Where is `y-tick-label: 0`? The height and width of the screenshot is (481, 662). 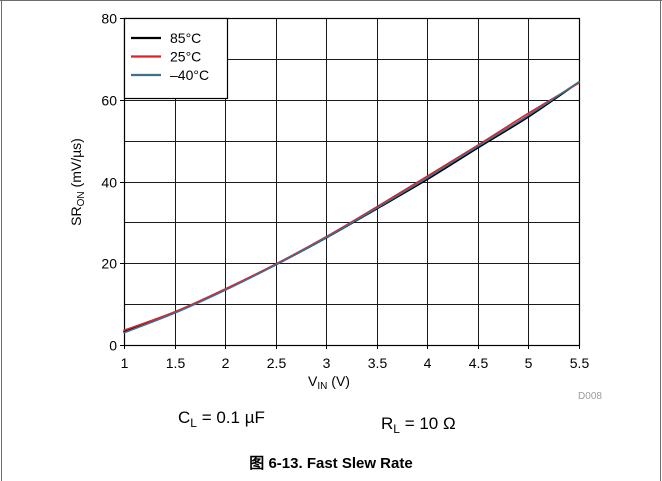
y-tick-label: 0 is located at coordinates (113, 346).